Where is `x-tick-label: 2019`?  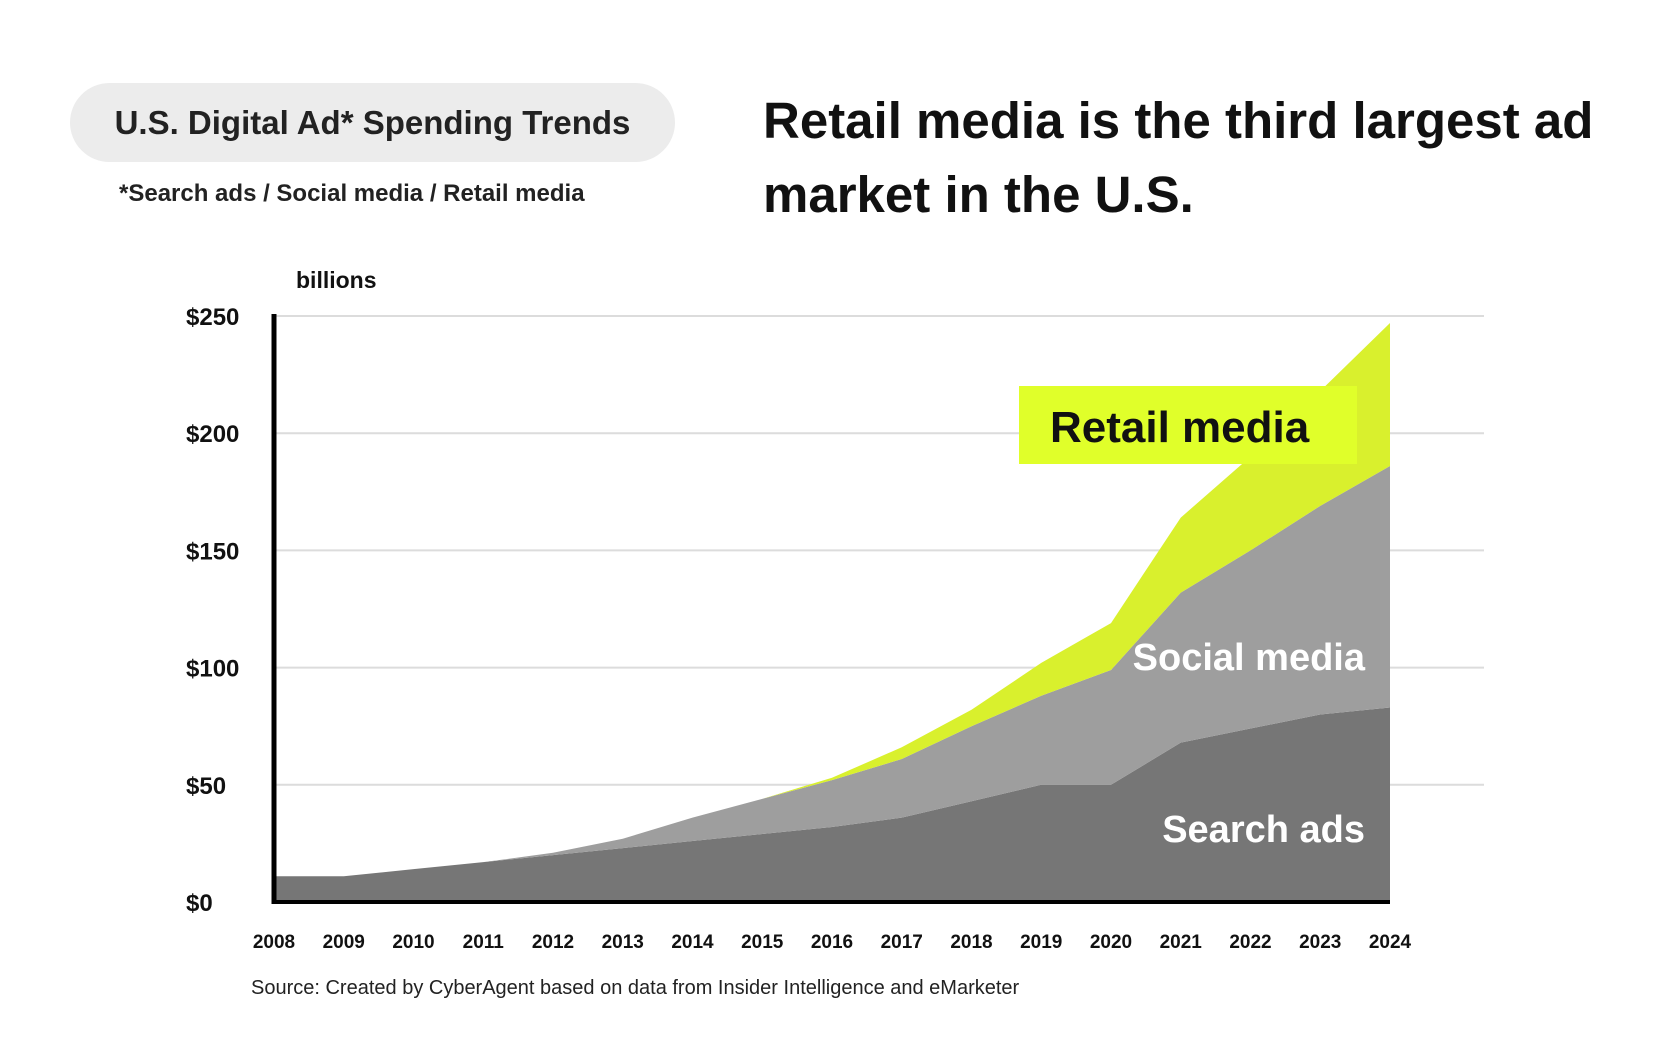 x-tick-label: 2019 is located at coordinates (1041, 942).